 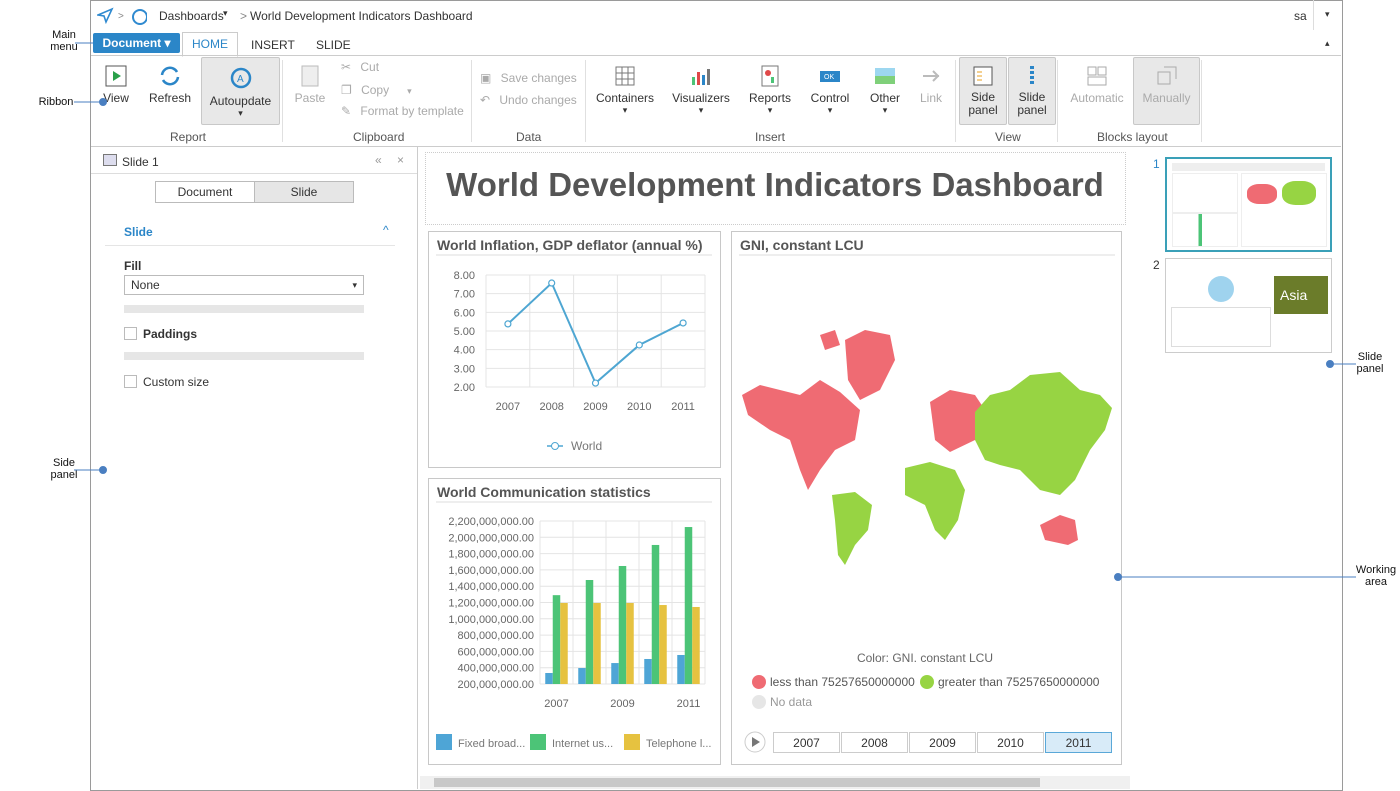 What do you see at coordinates (378, 160) in the screenshot?
I see `collapse-button: «` at bounding box center [378, 160].